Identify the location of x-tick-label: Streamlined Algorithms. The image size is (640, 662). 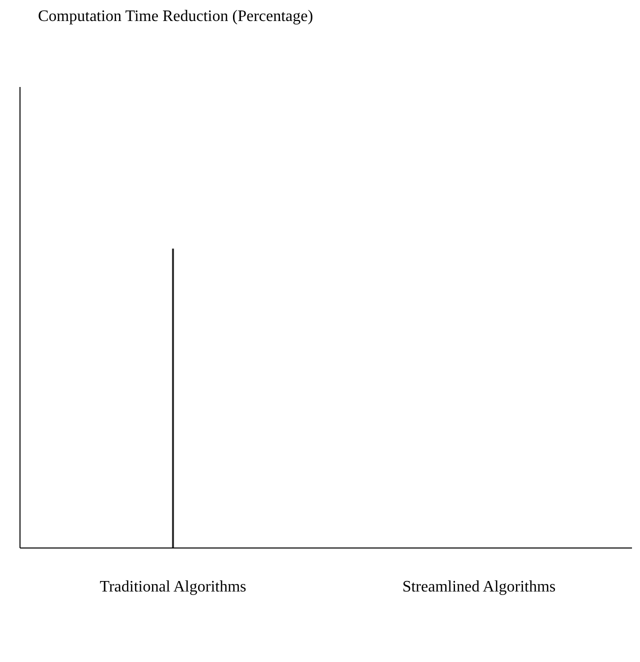
(479, 587).